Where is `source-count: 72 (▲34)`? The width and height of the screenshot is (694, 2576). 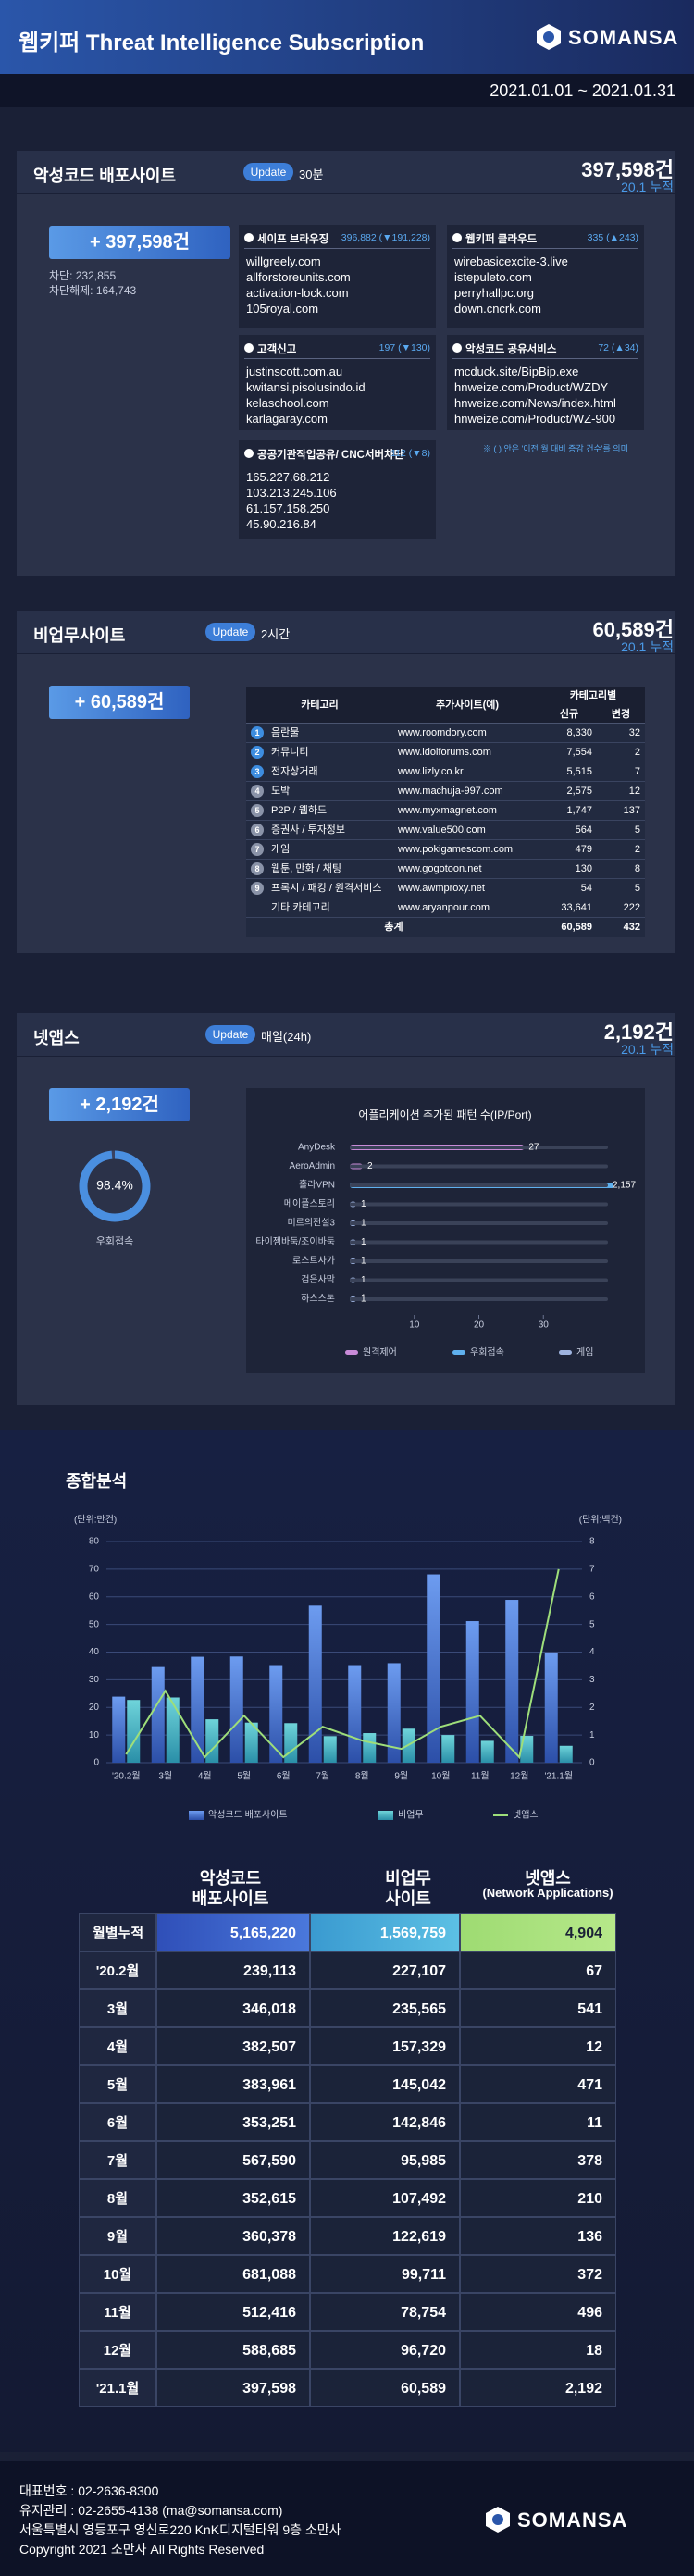 source-count: 72 (▲34) is located at coordinates (618, 347).